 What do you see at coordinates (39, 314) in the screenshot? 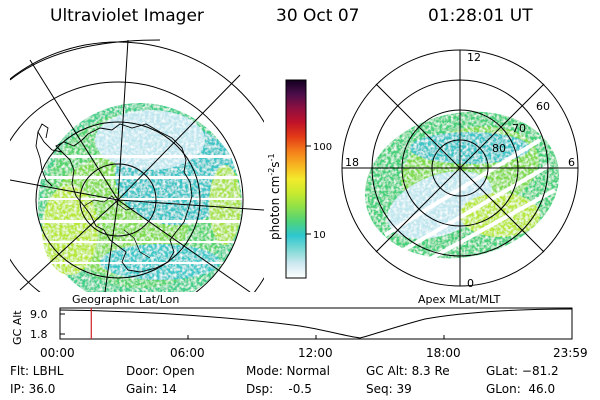
I see `alt-tick-9: 9.0` at bounding box center [39, 314].